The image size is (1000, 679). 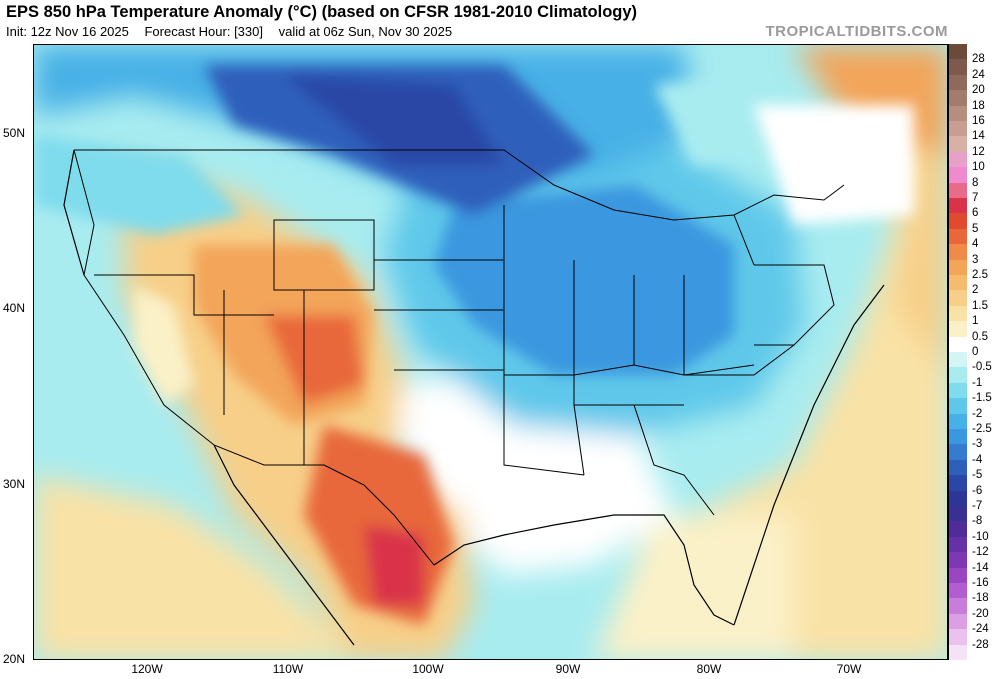 What do you see at coordinates (288, 669) in the screenshot?
I see `lon-label-110w: 110W` at bounding box center [288, 669].